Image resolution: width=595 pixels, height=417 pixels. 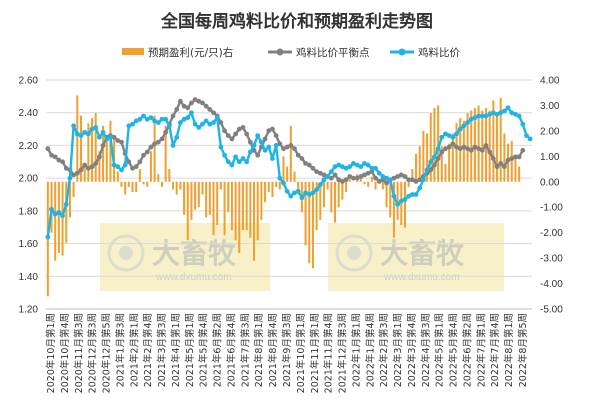 What do you see at coordinates (440, 350) in the screenshot?
I see `x-tick-label: 2022年5月第1周` at bounding box center [440, 350].